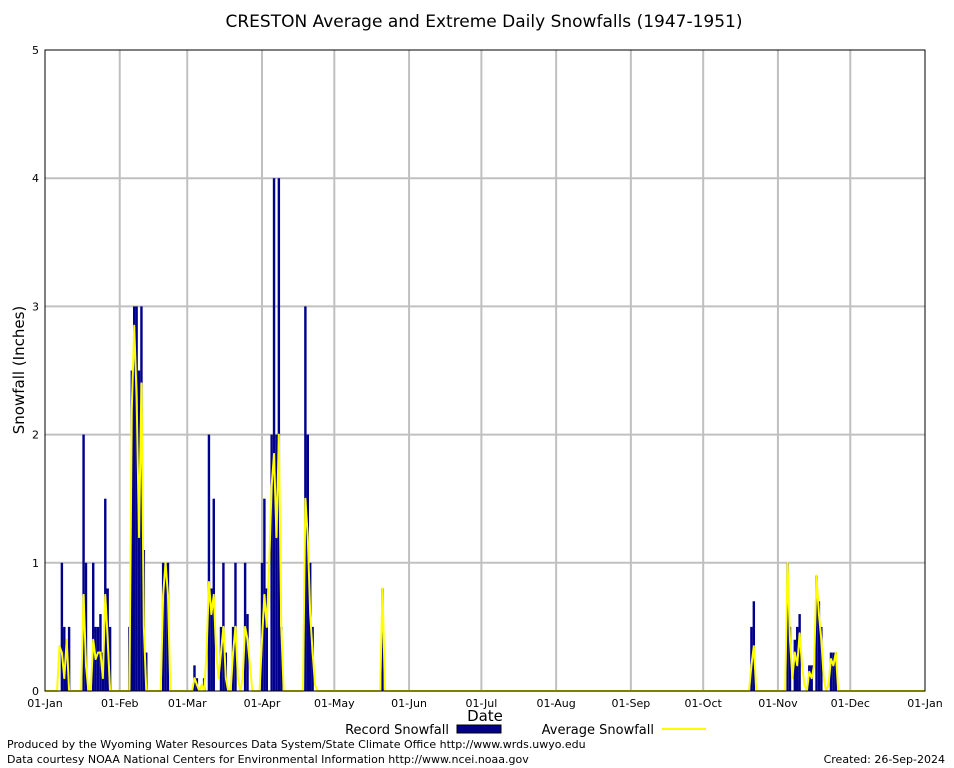  What do you see at coordinates (778, 703) in the screenshot?
I see `x-tick-label: 01-Nov` at bounding box center [778, 703].